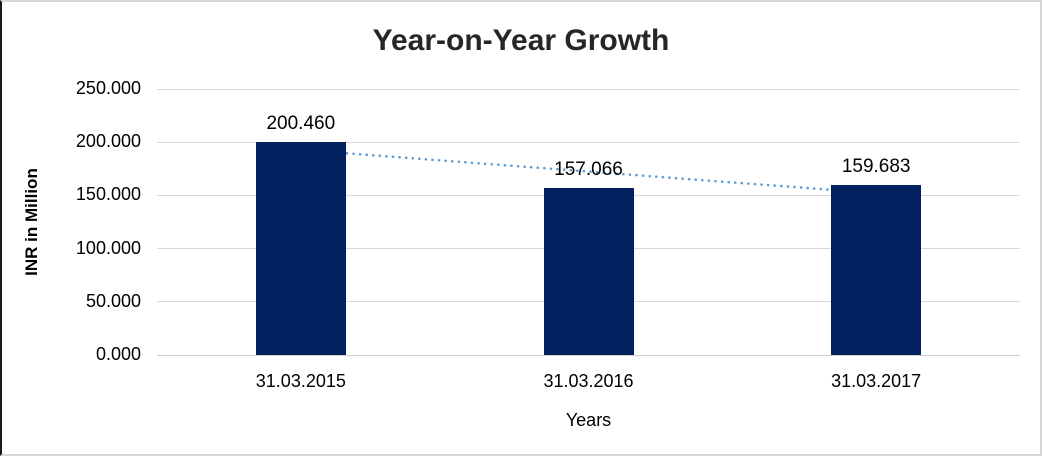 This screenshot has width=1042, height=456. Describe the element at coordinates (108, 247) in the screenshot. I see `y-tick-label: 100.000` at that location.